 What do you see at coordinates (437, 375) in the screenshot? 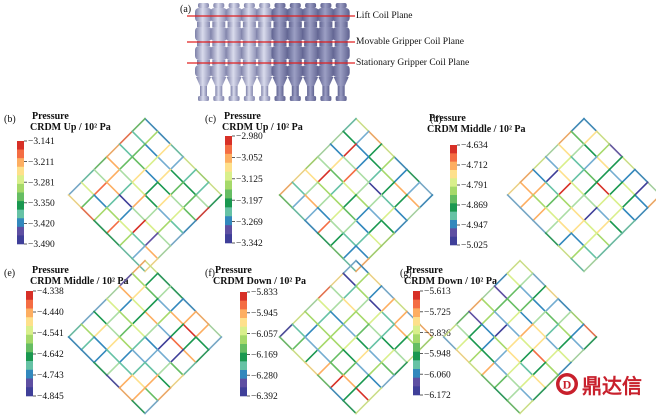
I see `colorbar-tick-label: −6.060` at bounding box center [437, 375].